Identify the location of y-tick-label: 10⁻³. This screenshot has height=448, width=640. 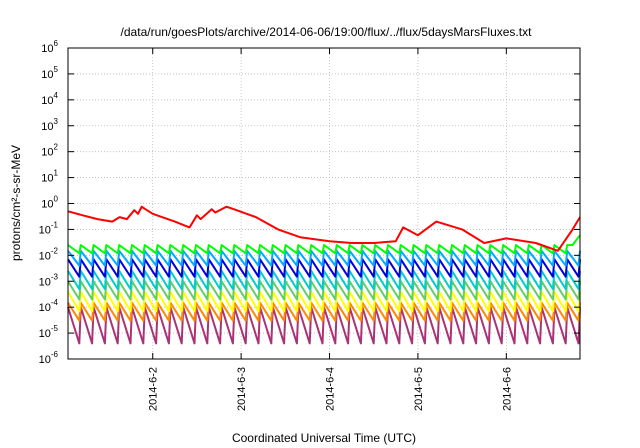
(49, 280).